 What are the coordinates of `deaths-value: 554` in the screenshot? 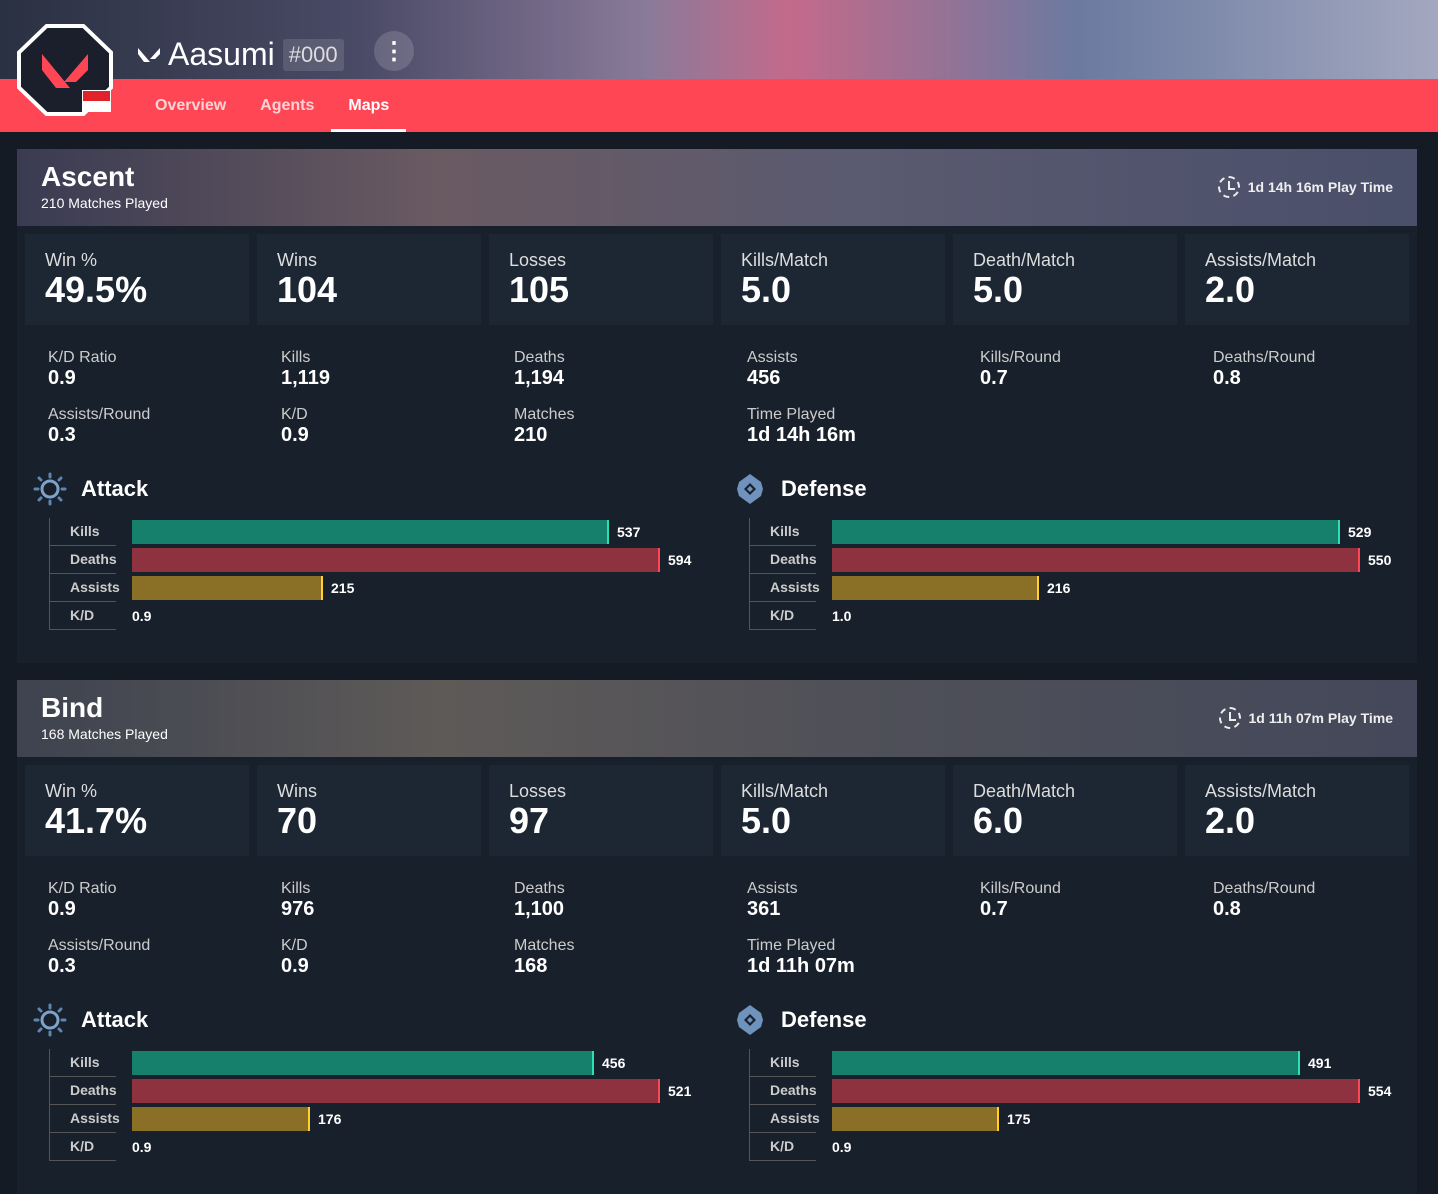 It's located at (1380, 1091).